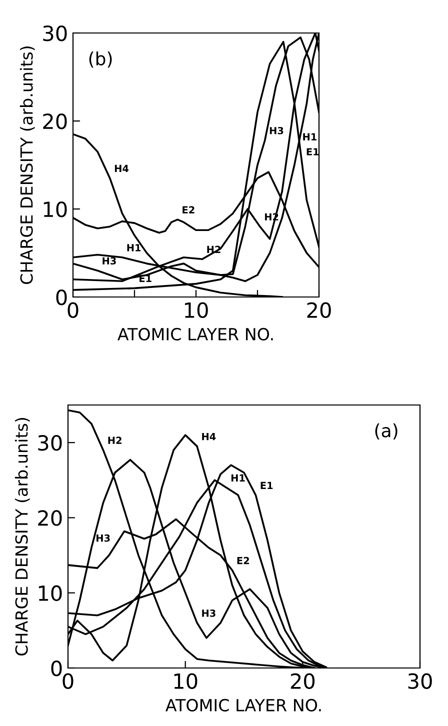 This screenshot has height=726, width=448. What do you see at coordinates (100, 59) in the screenshot?
I see `annotation: (b)` at bounding box center [100, 59].